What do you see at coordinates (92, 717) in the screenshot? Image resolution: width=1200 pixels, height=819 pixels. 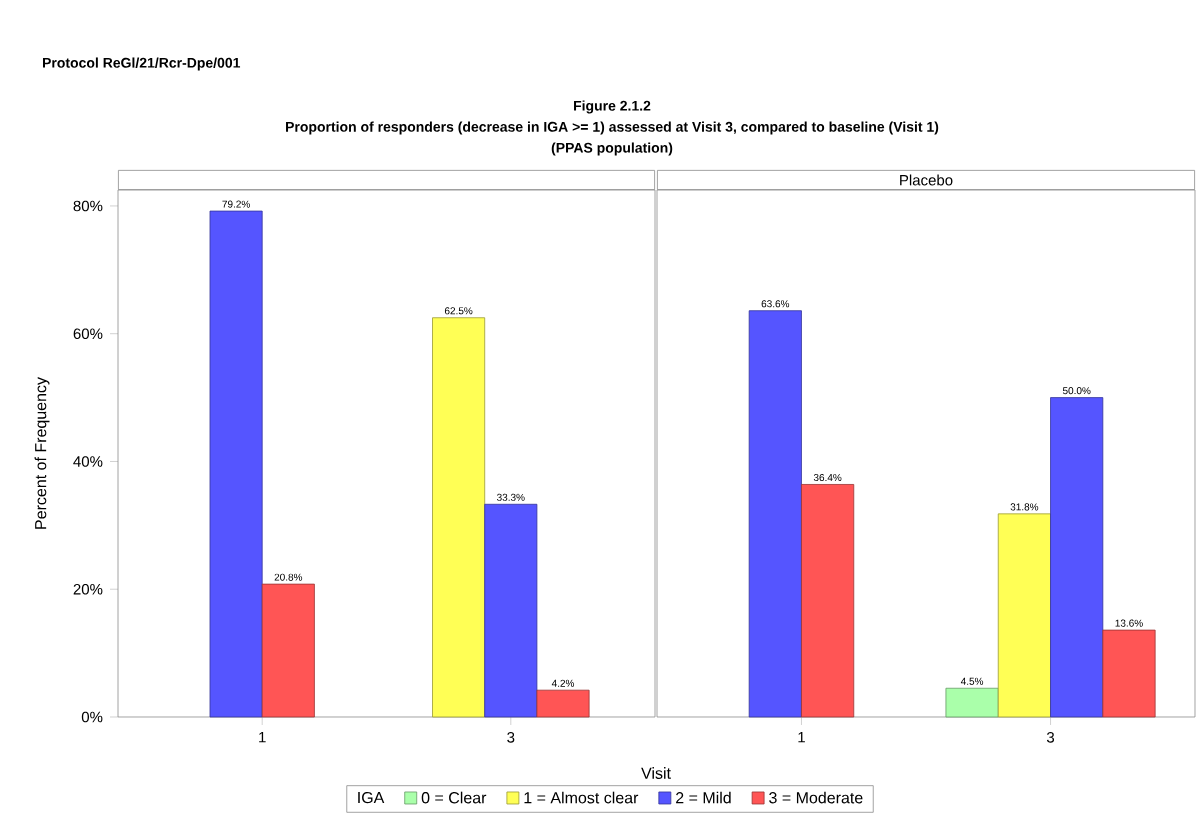 I see `y-tick-label: 0%` at bounding box center [92, 717].